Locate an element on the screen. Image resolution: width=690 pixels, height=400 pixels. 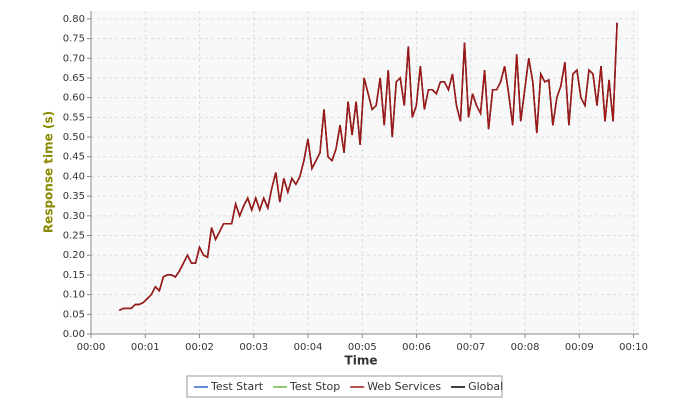
x-tick-label: 00:03 is located at coordinates (253, 347).